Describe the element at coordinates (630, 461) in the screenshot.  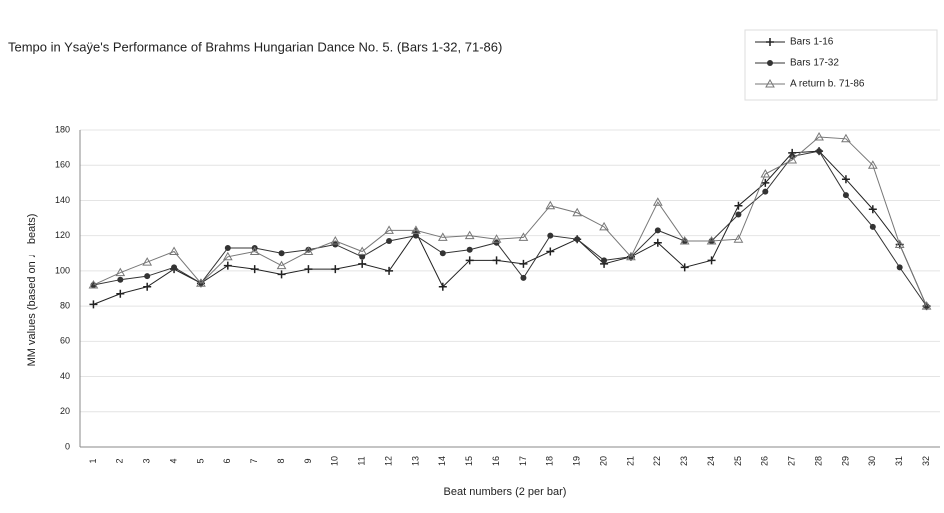
I see `x-tick-label: 21` at that location.